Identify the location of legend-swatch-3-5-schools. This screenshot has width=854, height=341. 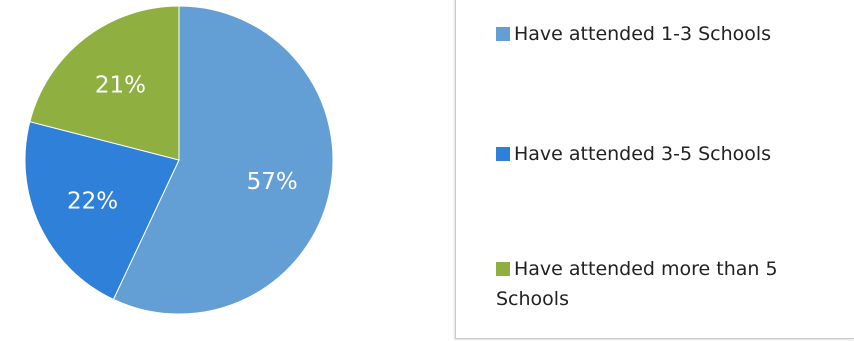
(503, 154).